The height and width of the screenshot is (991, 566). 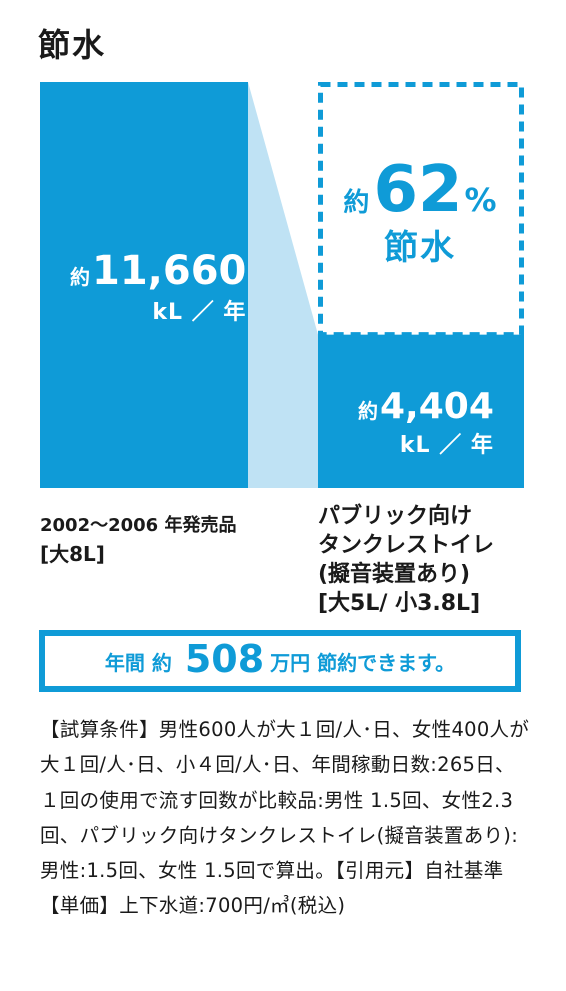 What do you see at coordinates (394, 574) in the screenshot?
I see `category-new-line3: (擬音装置あり)` at bounding box center [394, 574].